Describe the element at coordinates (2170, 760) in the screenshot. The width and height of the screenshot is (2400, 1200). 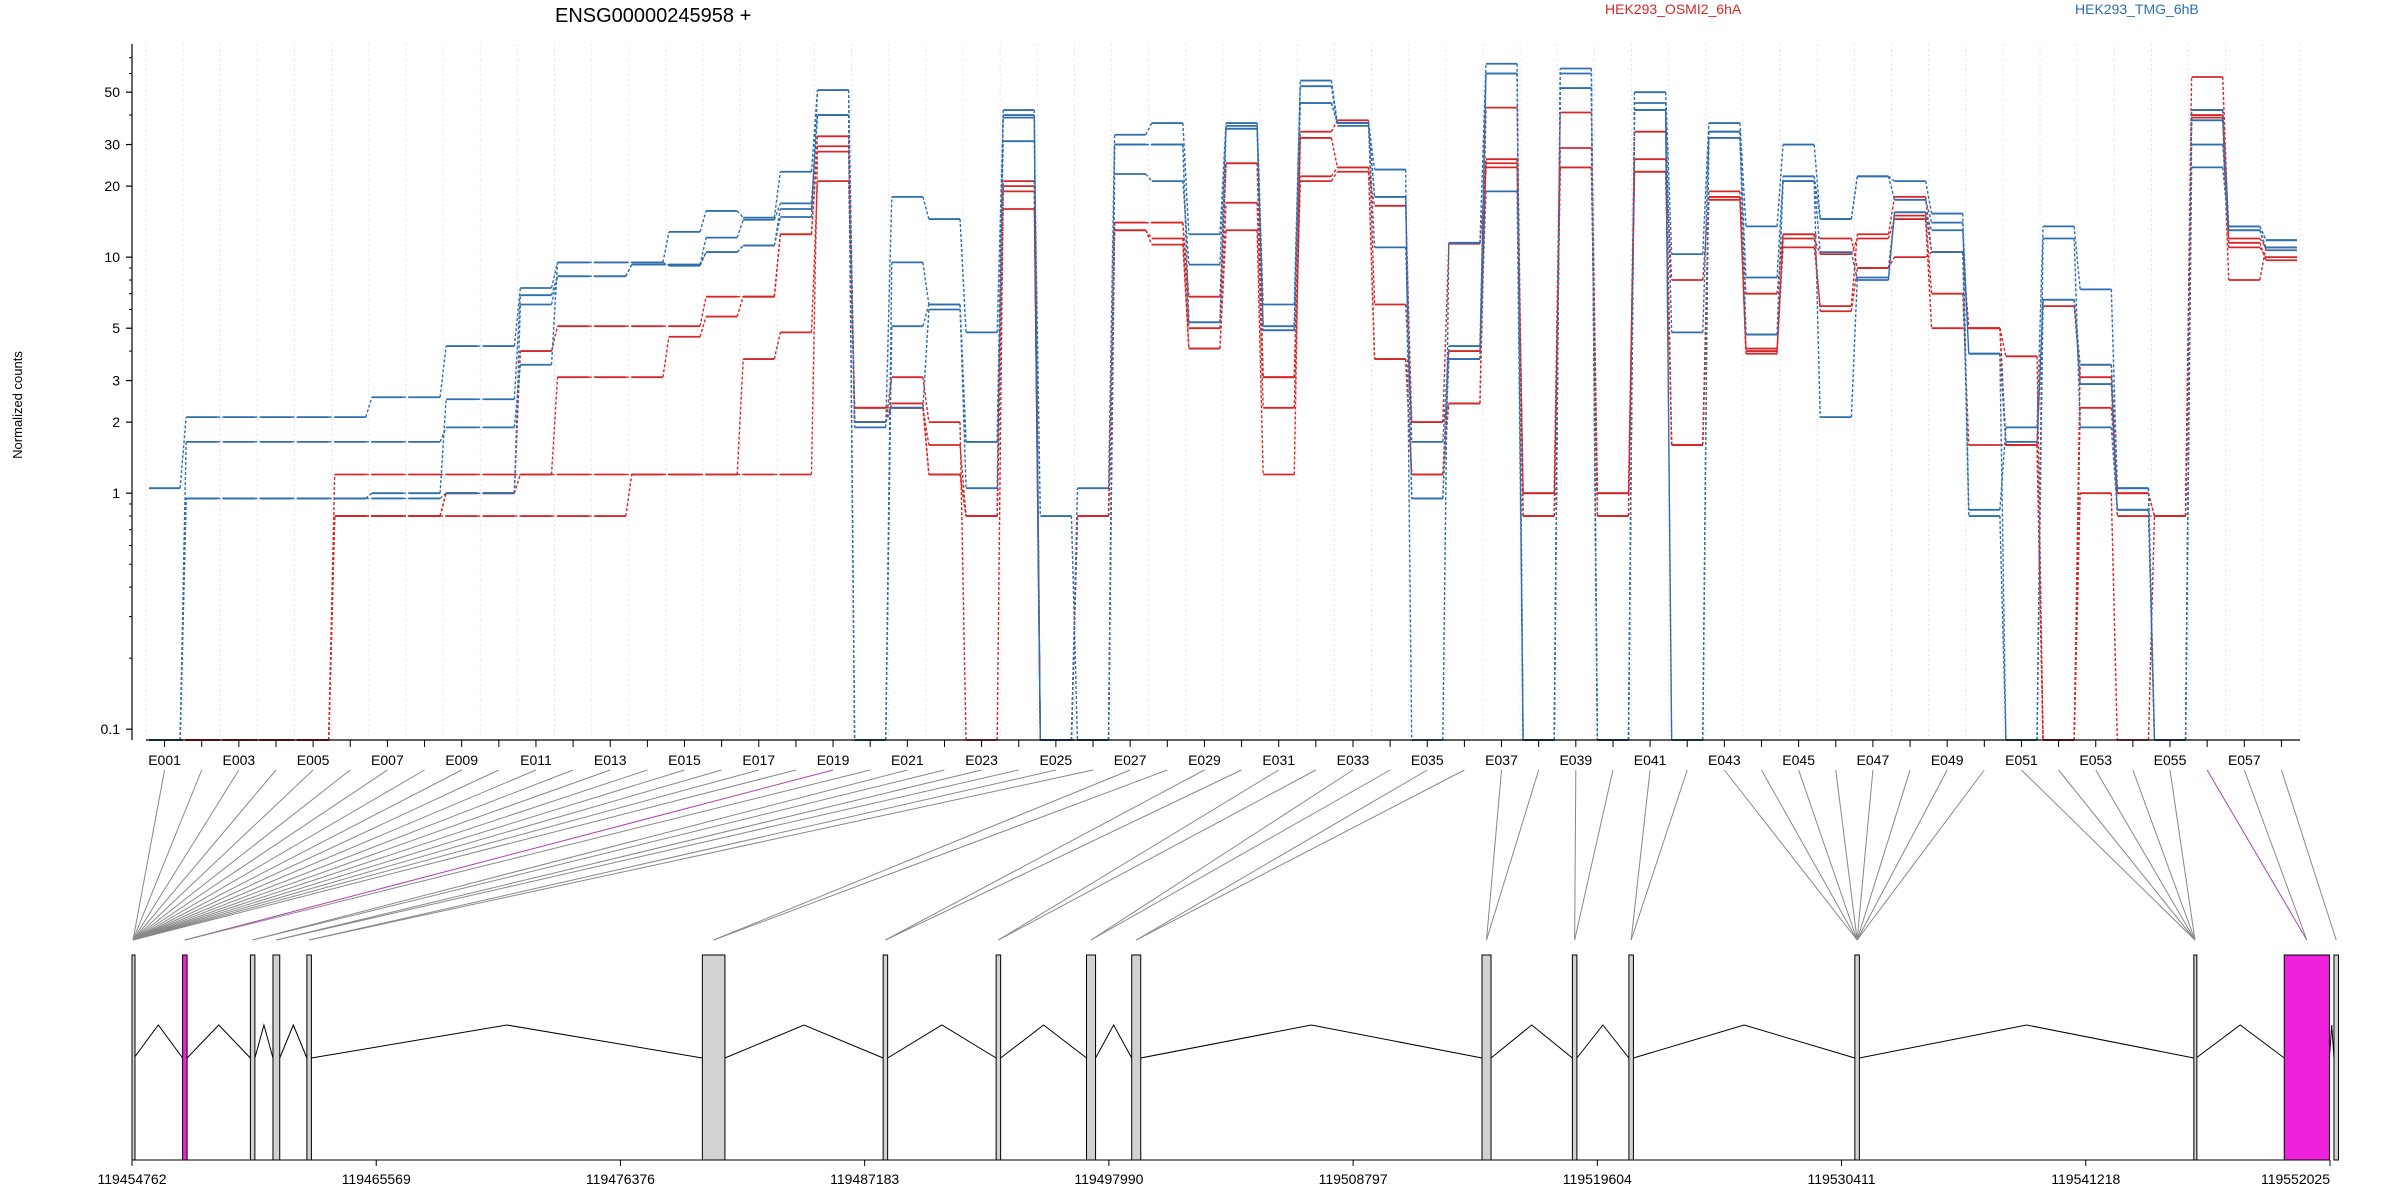
I see `x-tick-label-e055: E055` at that location.